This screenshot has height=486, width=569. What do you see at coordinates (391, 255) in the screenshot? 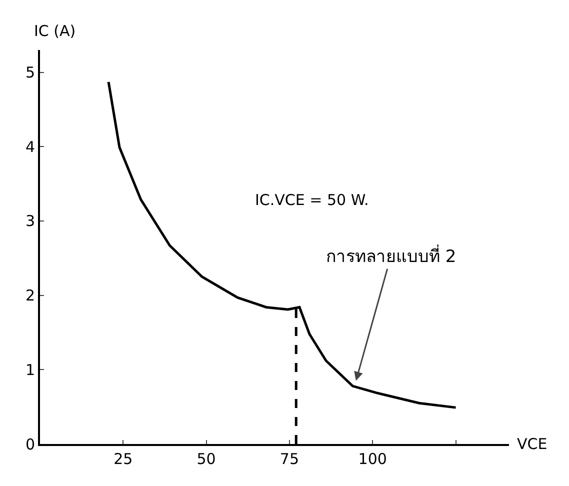
I see `annotation: การทลายแบบที่ 2` at bounding box center [391, 255].